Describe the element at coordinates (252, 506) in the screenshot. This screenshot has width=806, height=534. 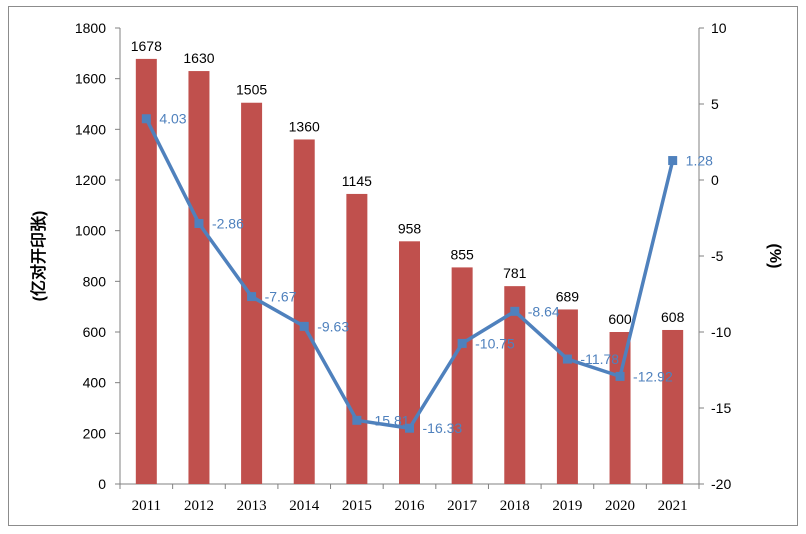
I see `x-tick-label: 2013` at that location.